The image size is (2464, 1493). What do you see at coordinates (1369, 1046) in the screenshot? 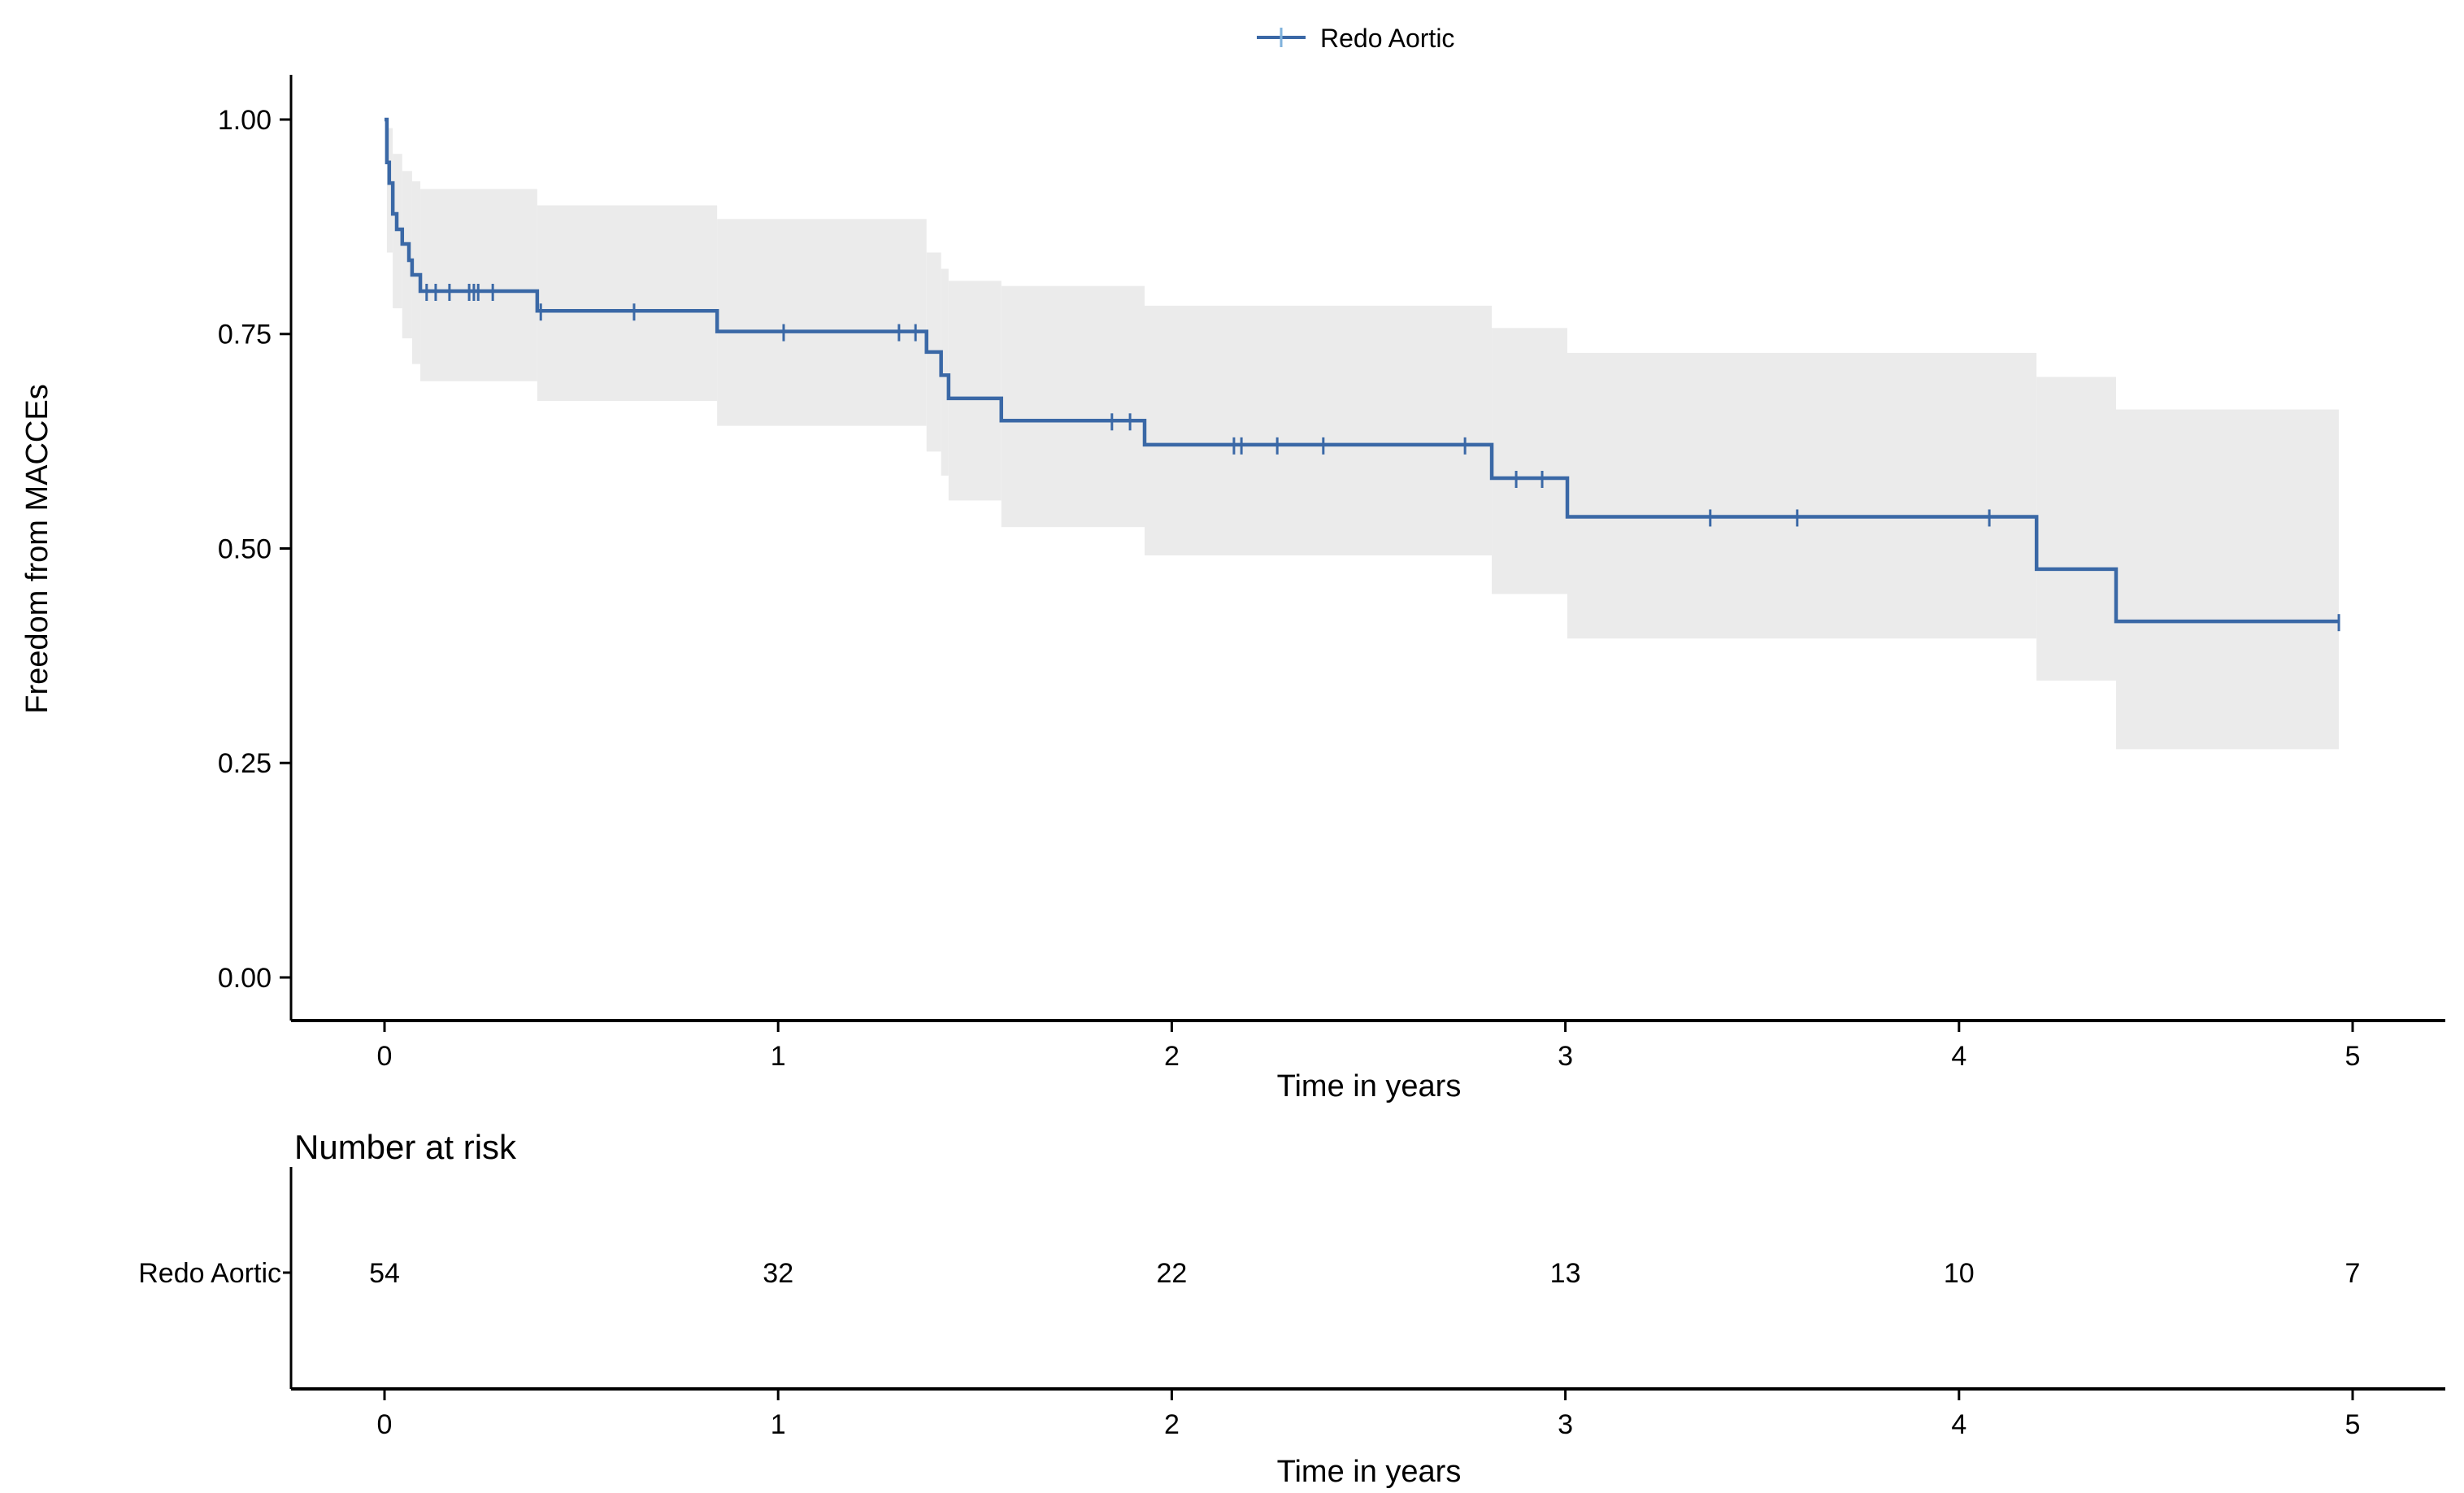
I see `x-axis-ticks: 0 1 2 3 4 5` at bounding box center [1369, 1046].